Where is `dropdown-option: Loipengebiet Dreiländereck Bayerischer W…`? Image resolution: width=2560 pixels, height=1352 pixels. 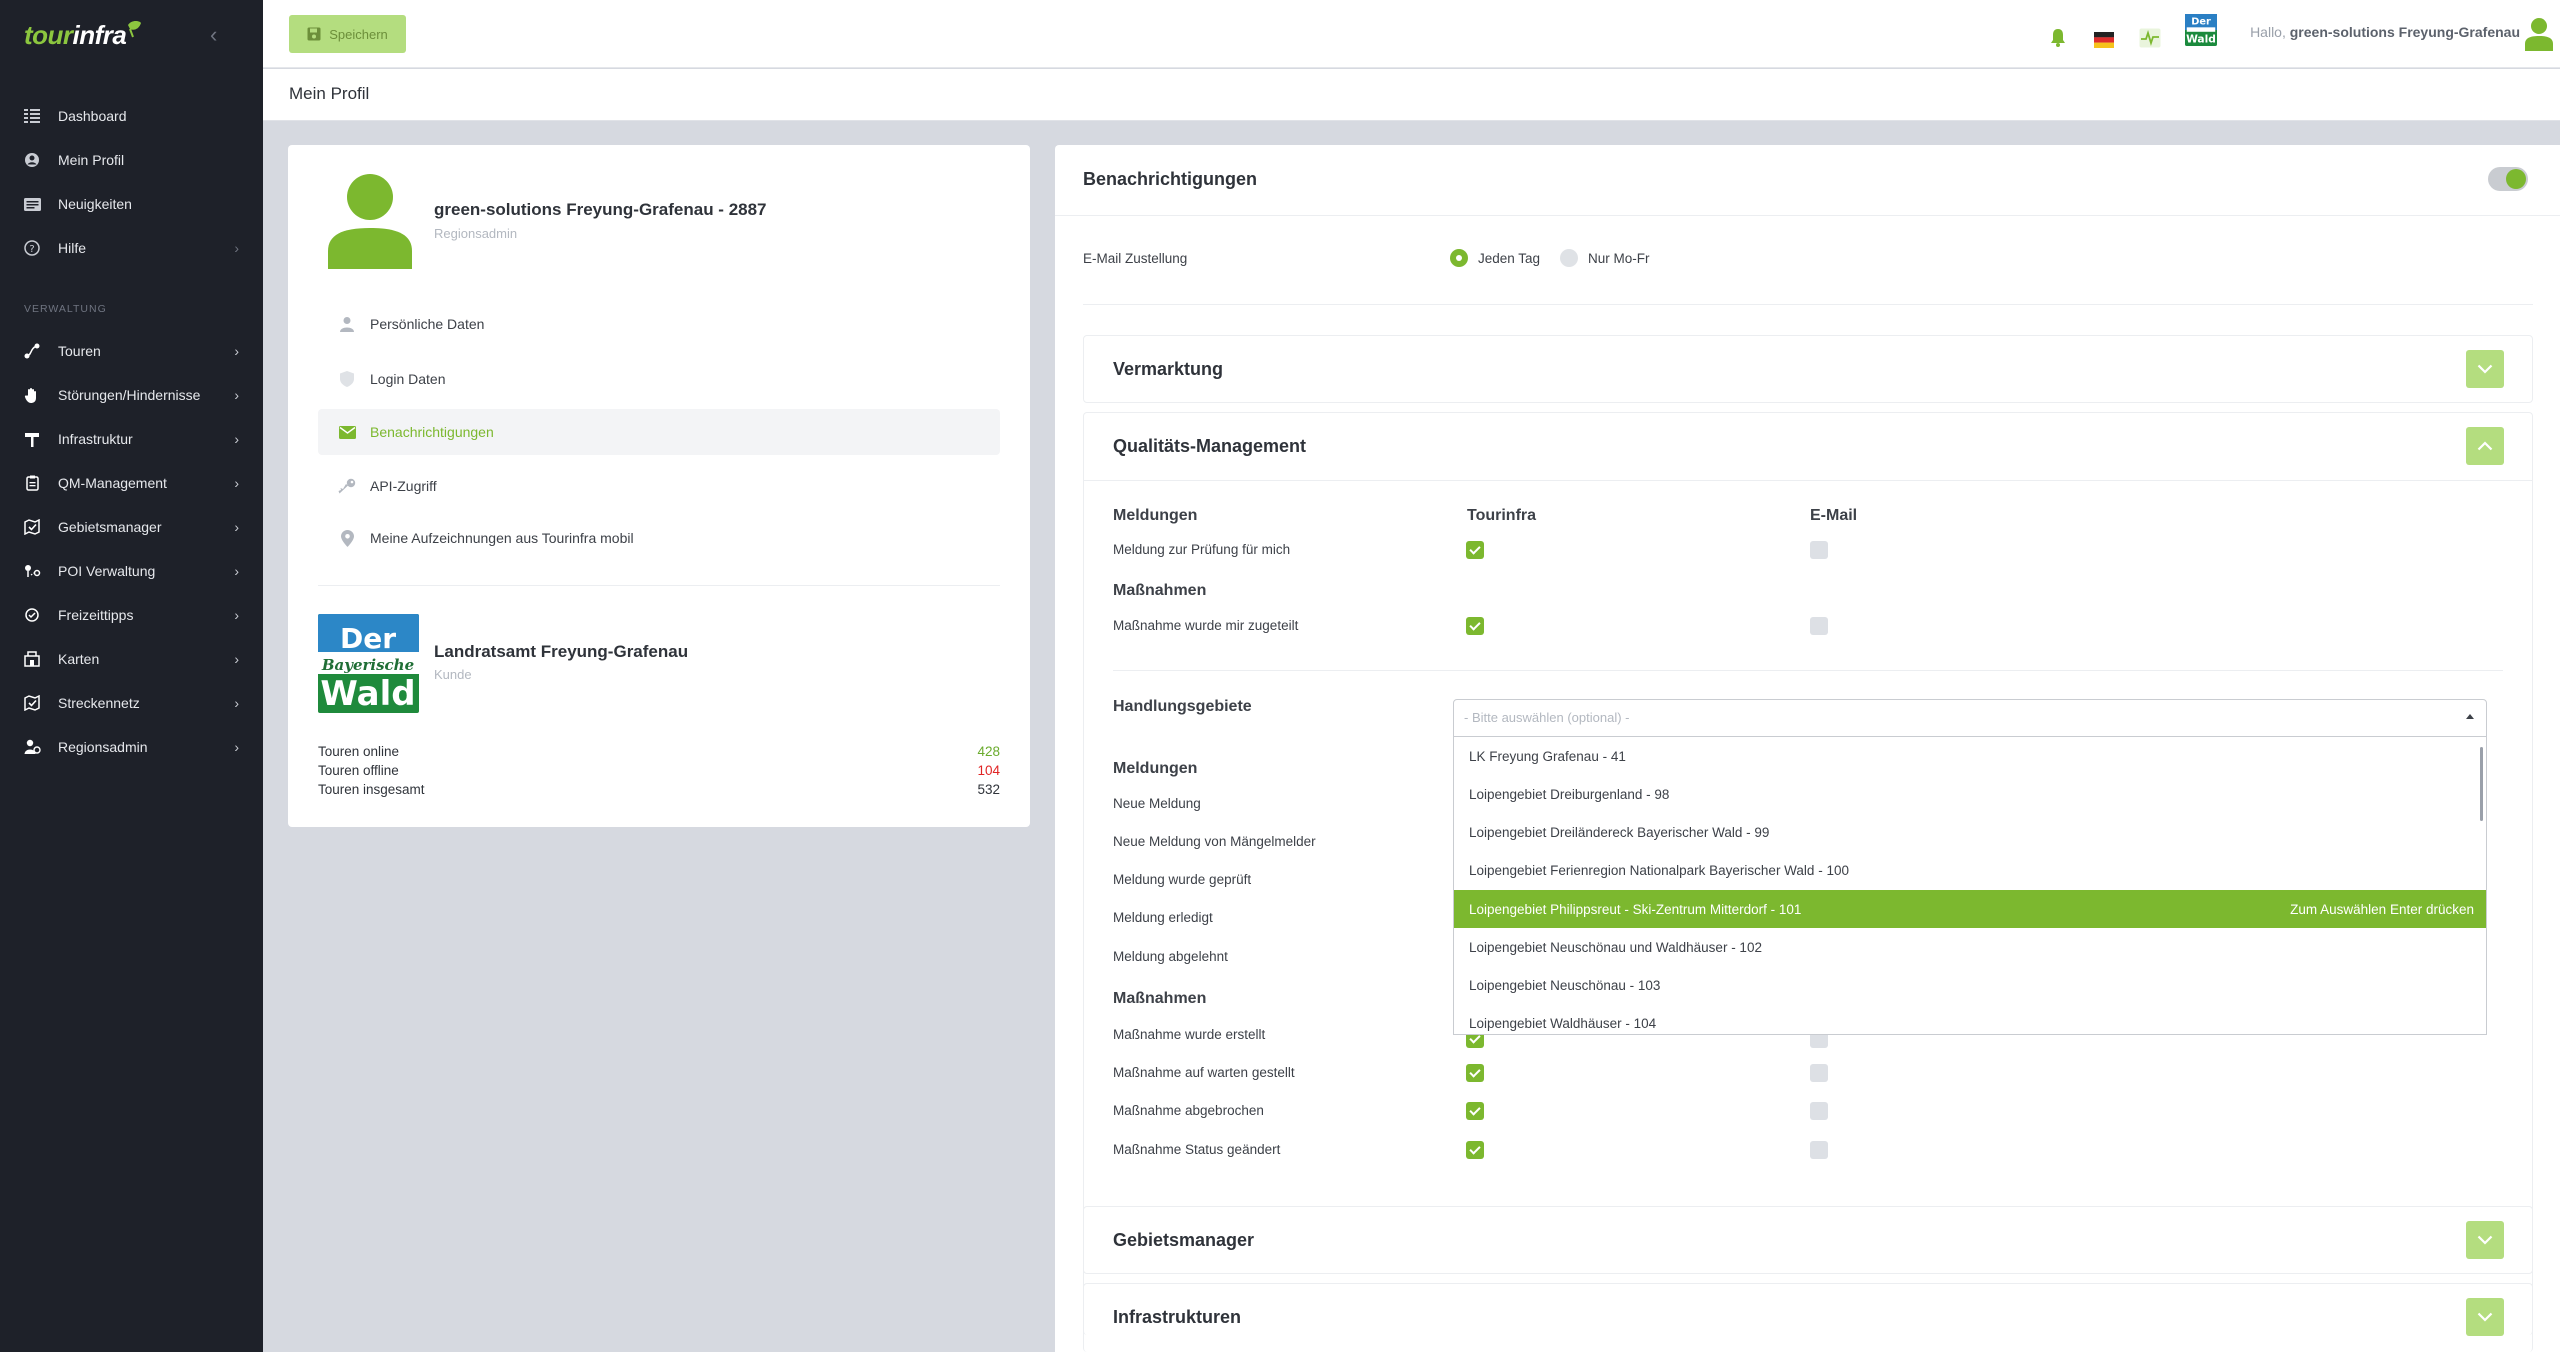 dropdown-option: Loipengebiet Dreiländereck Bayerischer W… is located at coordinates (1619, 832).